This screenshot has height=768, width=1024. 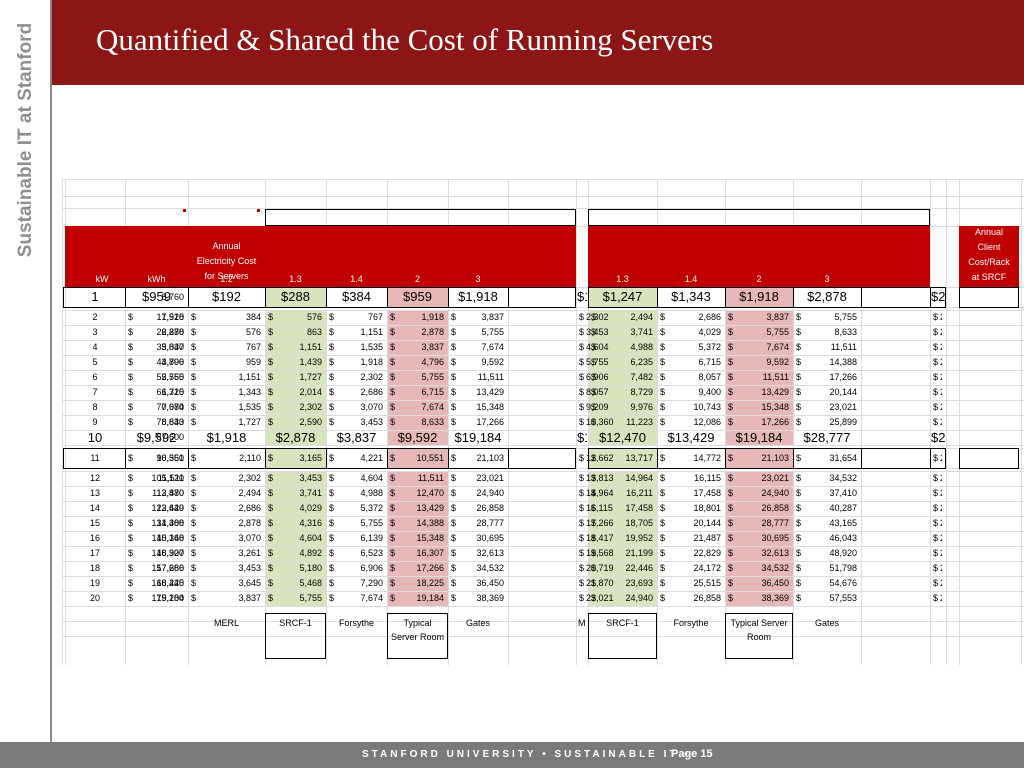 What do you see at coordinates (95, 296) in the screenshot?
I see `cell-kw: 1` at bounding box center [95, 296].